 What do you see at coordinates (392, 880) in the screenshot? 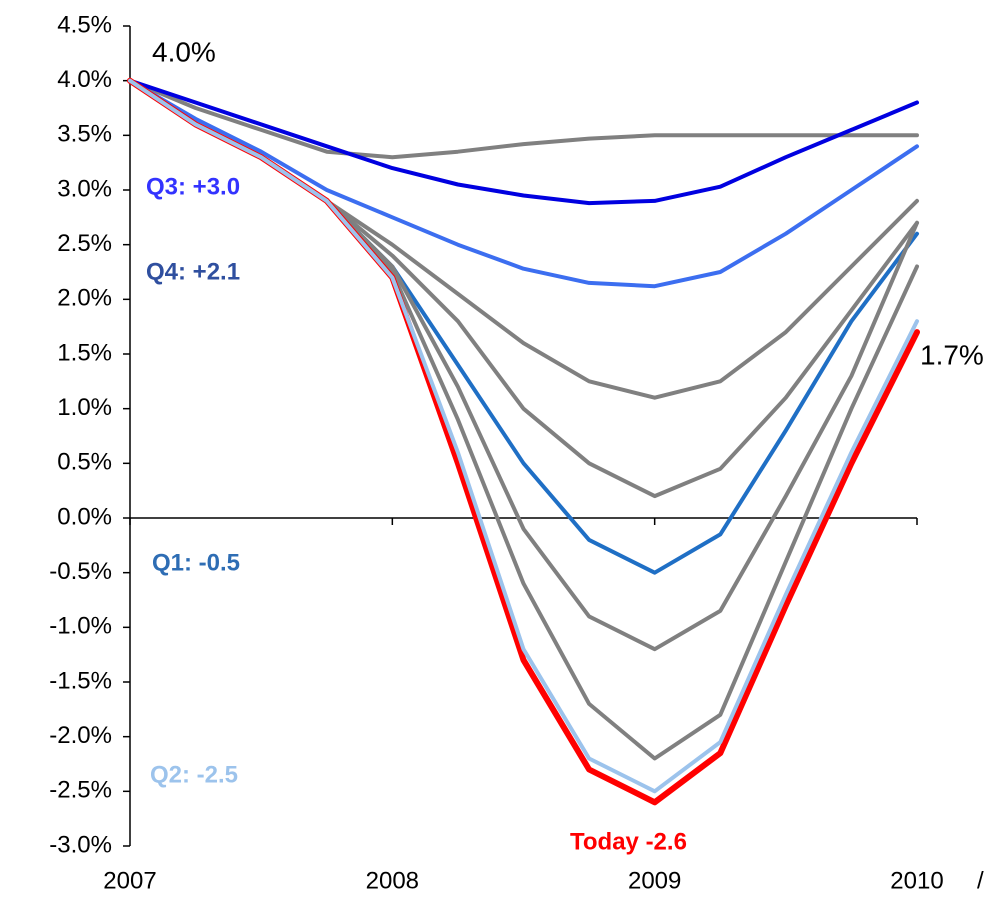
I see `x-tick-label: 2008` at bounding box center [392, 880].